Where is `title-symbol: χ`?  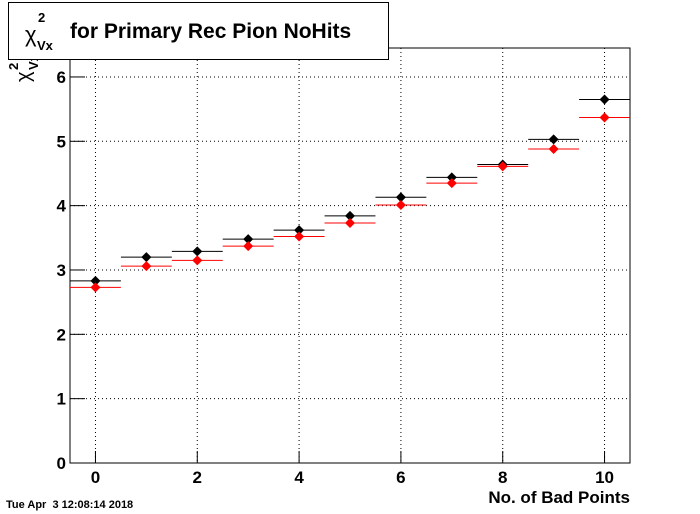
title-symbol: χ is located at coordinates (31, 34).